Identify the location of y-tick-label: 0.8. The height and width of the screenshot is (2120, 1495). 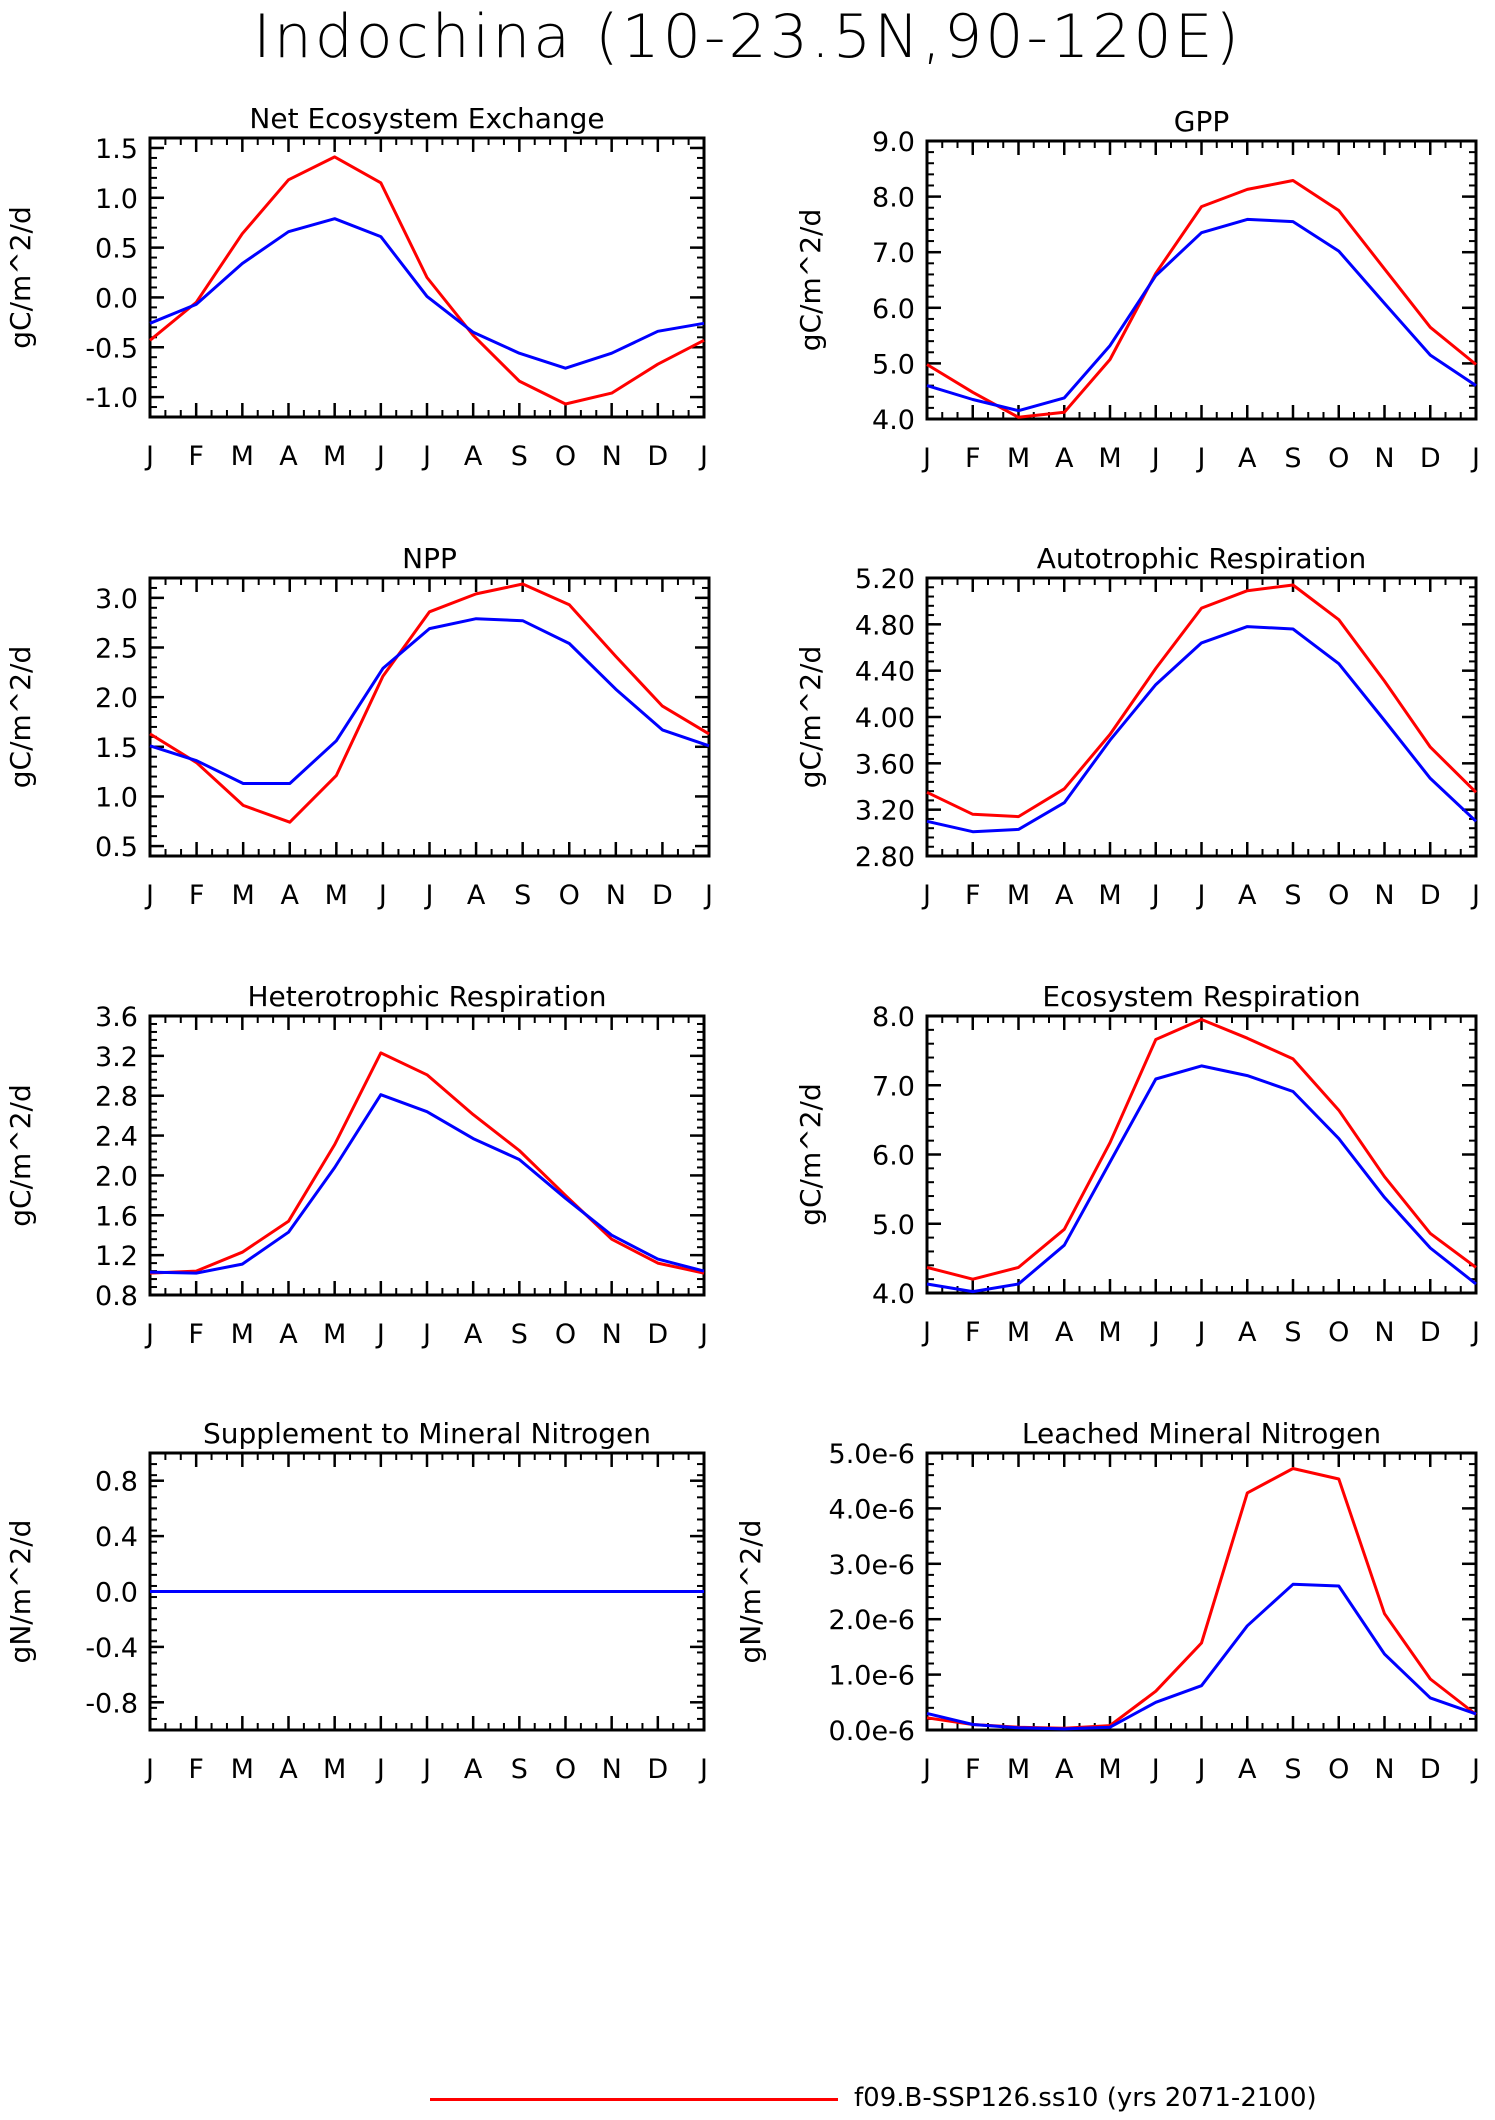
(116, 1482).